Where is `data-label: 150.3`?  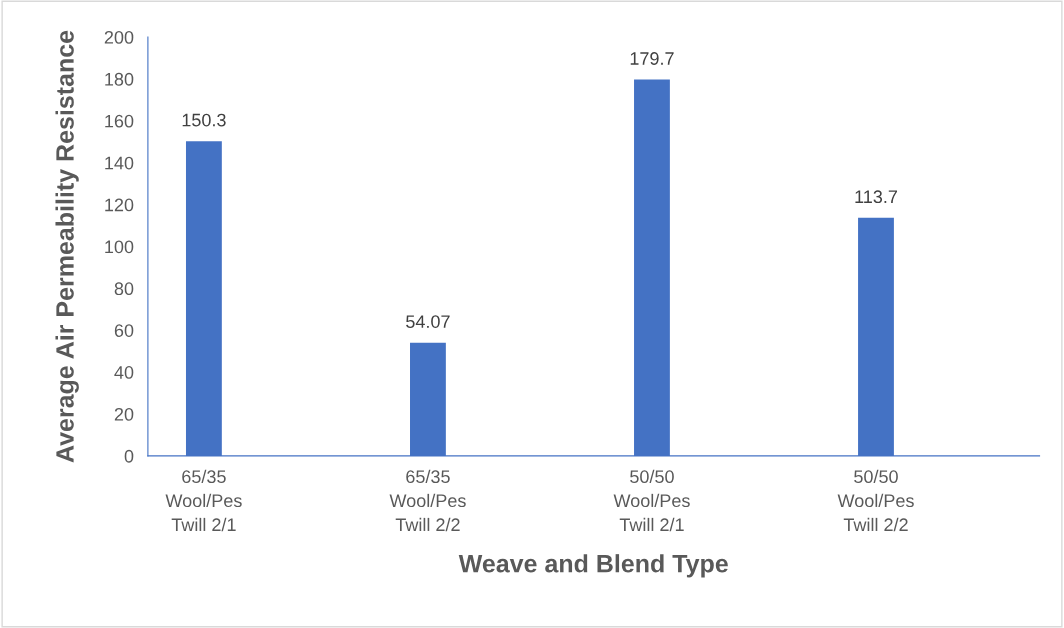
data-label: 150.3 is located at coordinates (204, 120).